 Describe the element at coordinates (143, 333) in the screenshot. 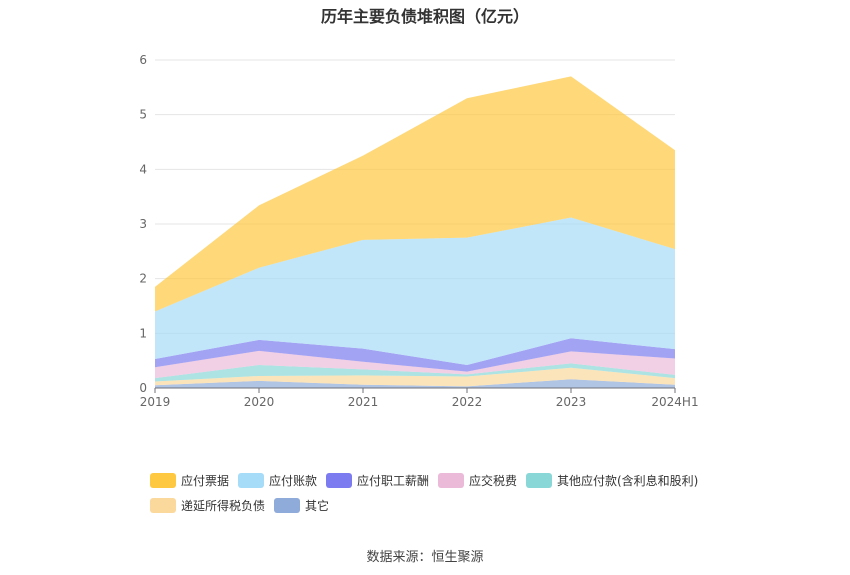

I see `y-tick-label: 1` at that location.